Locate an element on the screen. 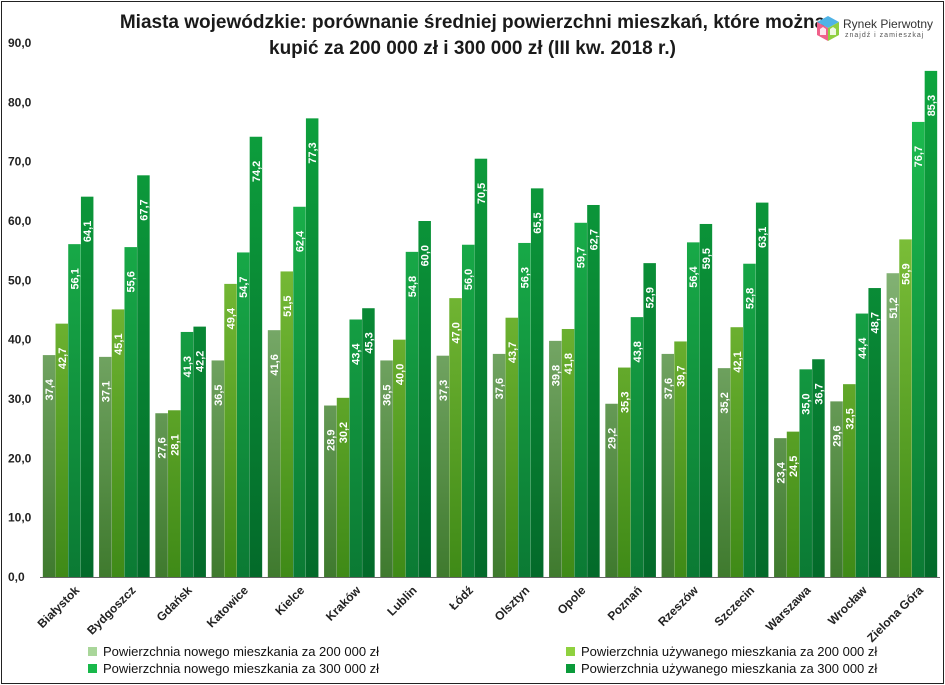 This screenshot has width=945, height=685. x-tick-label: Warszawa is located at coordinates (788, 608).